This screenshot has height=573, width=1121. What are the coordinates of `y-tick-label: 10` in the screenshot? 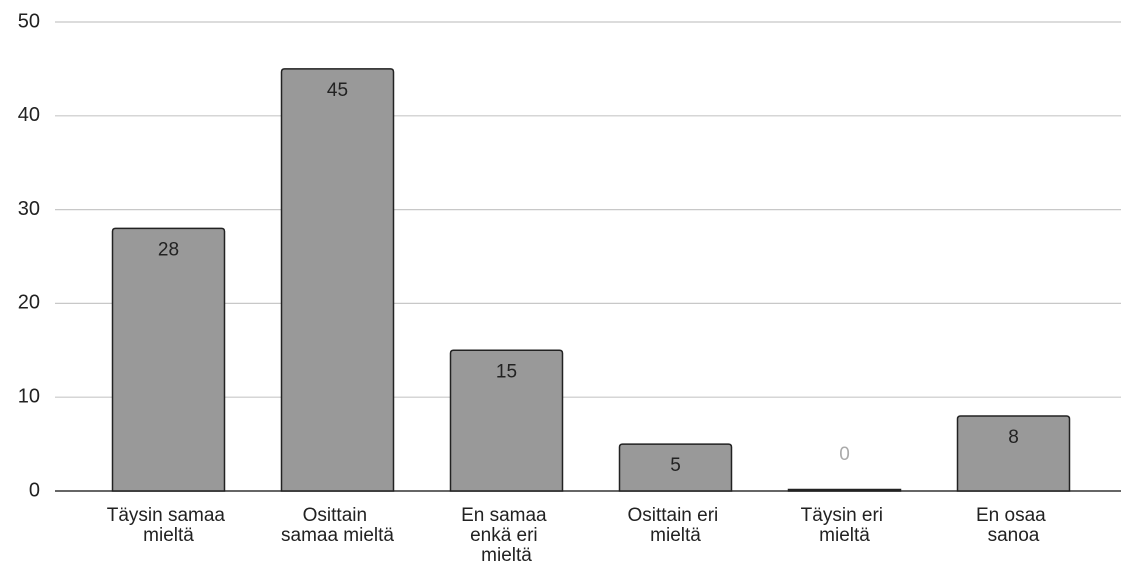 It's located at (29, 396).